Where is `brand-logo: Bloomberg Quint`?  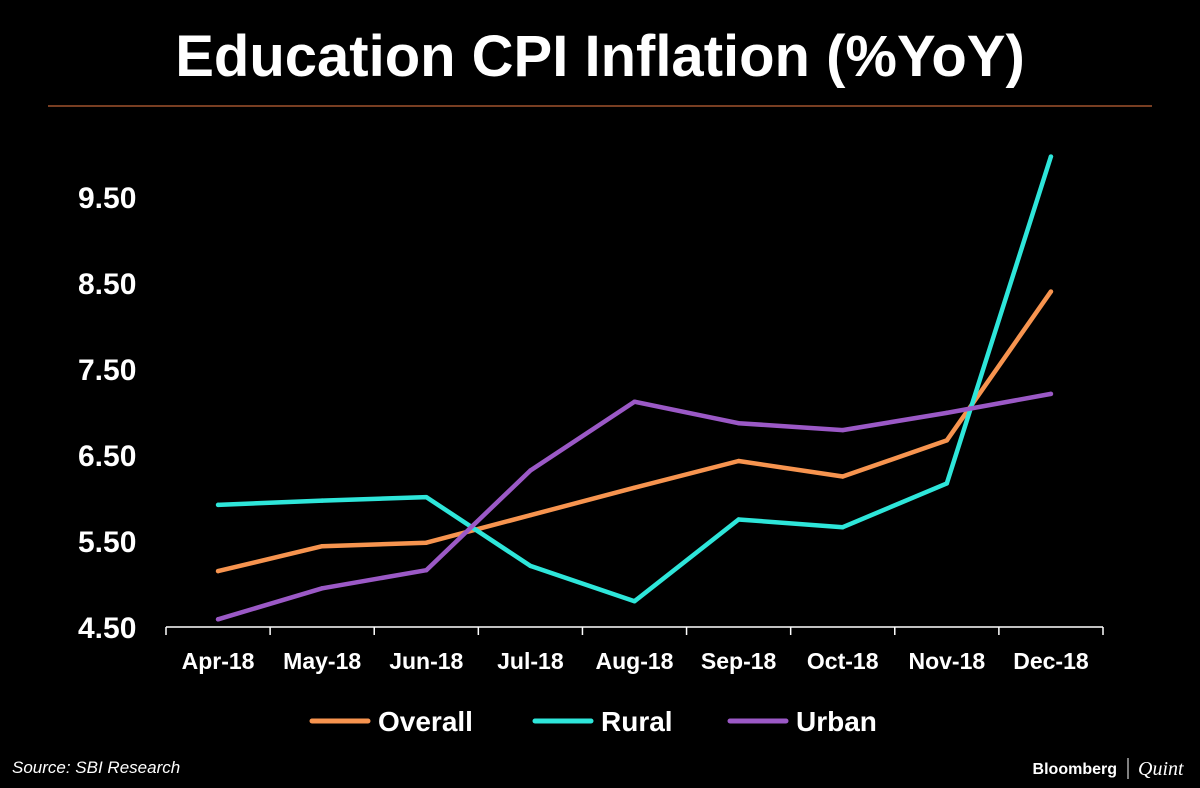
brand-logo: Bloomberg Quint is located at coordinates (1108, 769).